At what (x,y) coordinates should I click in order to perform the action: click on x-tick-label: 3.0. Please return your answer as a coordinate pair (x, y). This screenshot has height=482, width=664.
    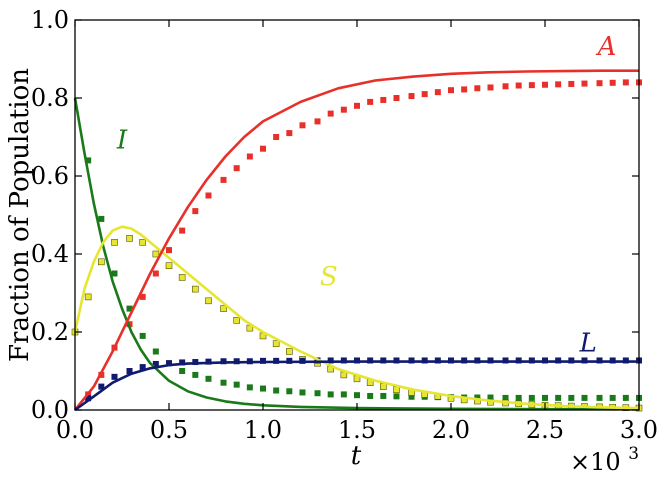
    Looking at the image, I should click on (639, 430).